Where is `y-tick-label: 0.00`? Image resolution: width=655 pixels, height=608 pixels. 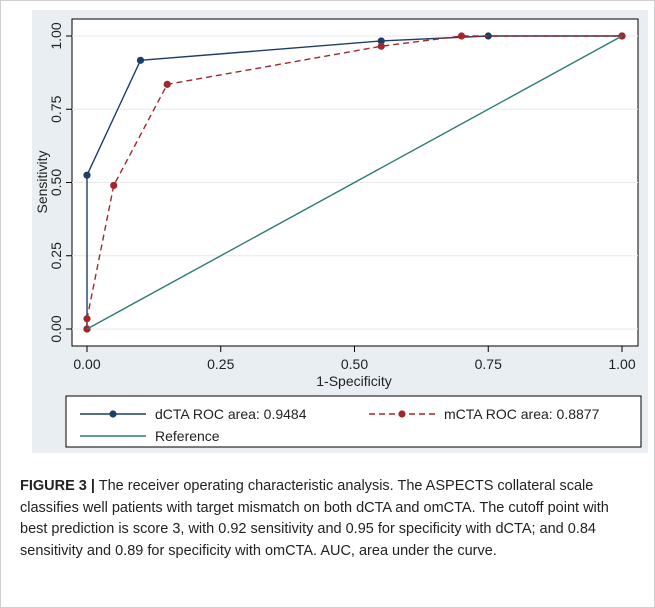
y-tick-label: 0.00 is located at coordinates (56, 328).